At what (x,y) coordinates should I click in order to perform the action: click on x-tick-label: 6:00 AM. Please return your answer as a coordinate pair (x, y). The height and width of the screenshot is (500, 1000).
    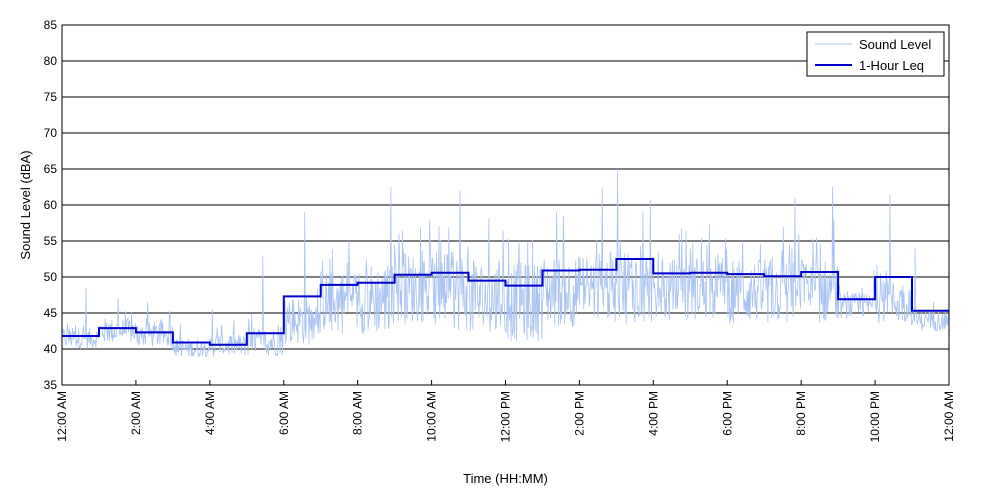
    Looking at the image, I should click on (284, 413).